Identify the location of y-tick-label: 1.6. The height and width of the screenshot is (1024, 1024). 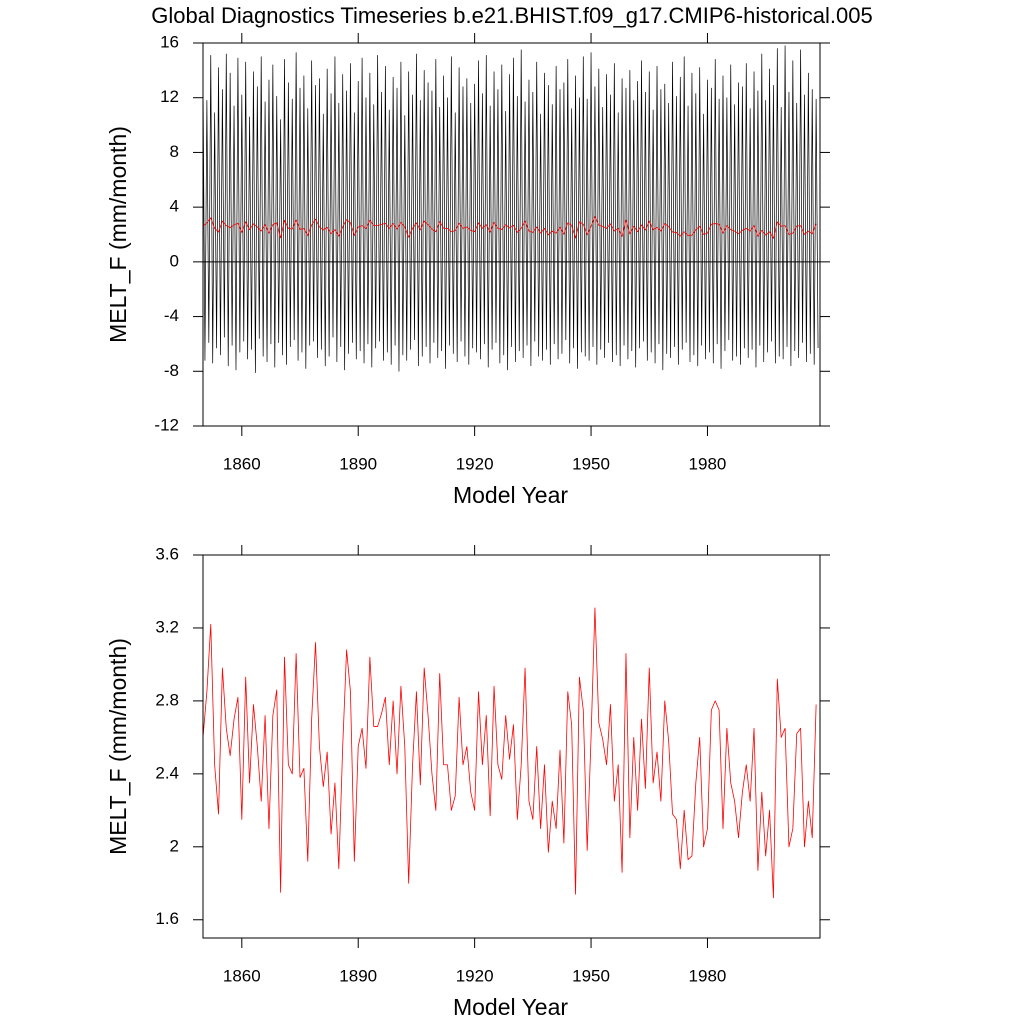
(167, 918).